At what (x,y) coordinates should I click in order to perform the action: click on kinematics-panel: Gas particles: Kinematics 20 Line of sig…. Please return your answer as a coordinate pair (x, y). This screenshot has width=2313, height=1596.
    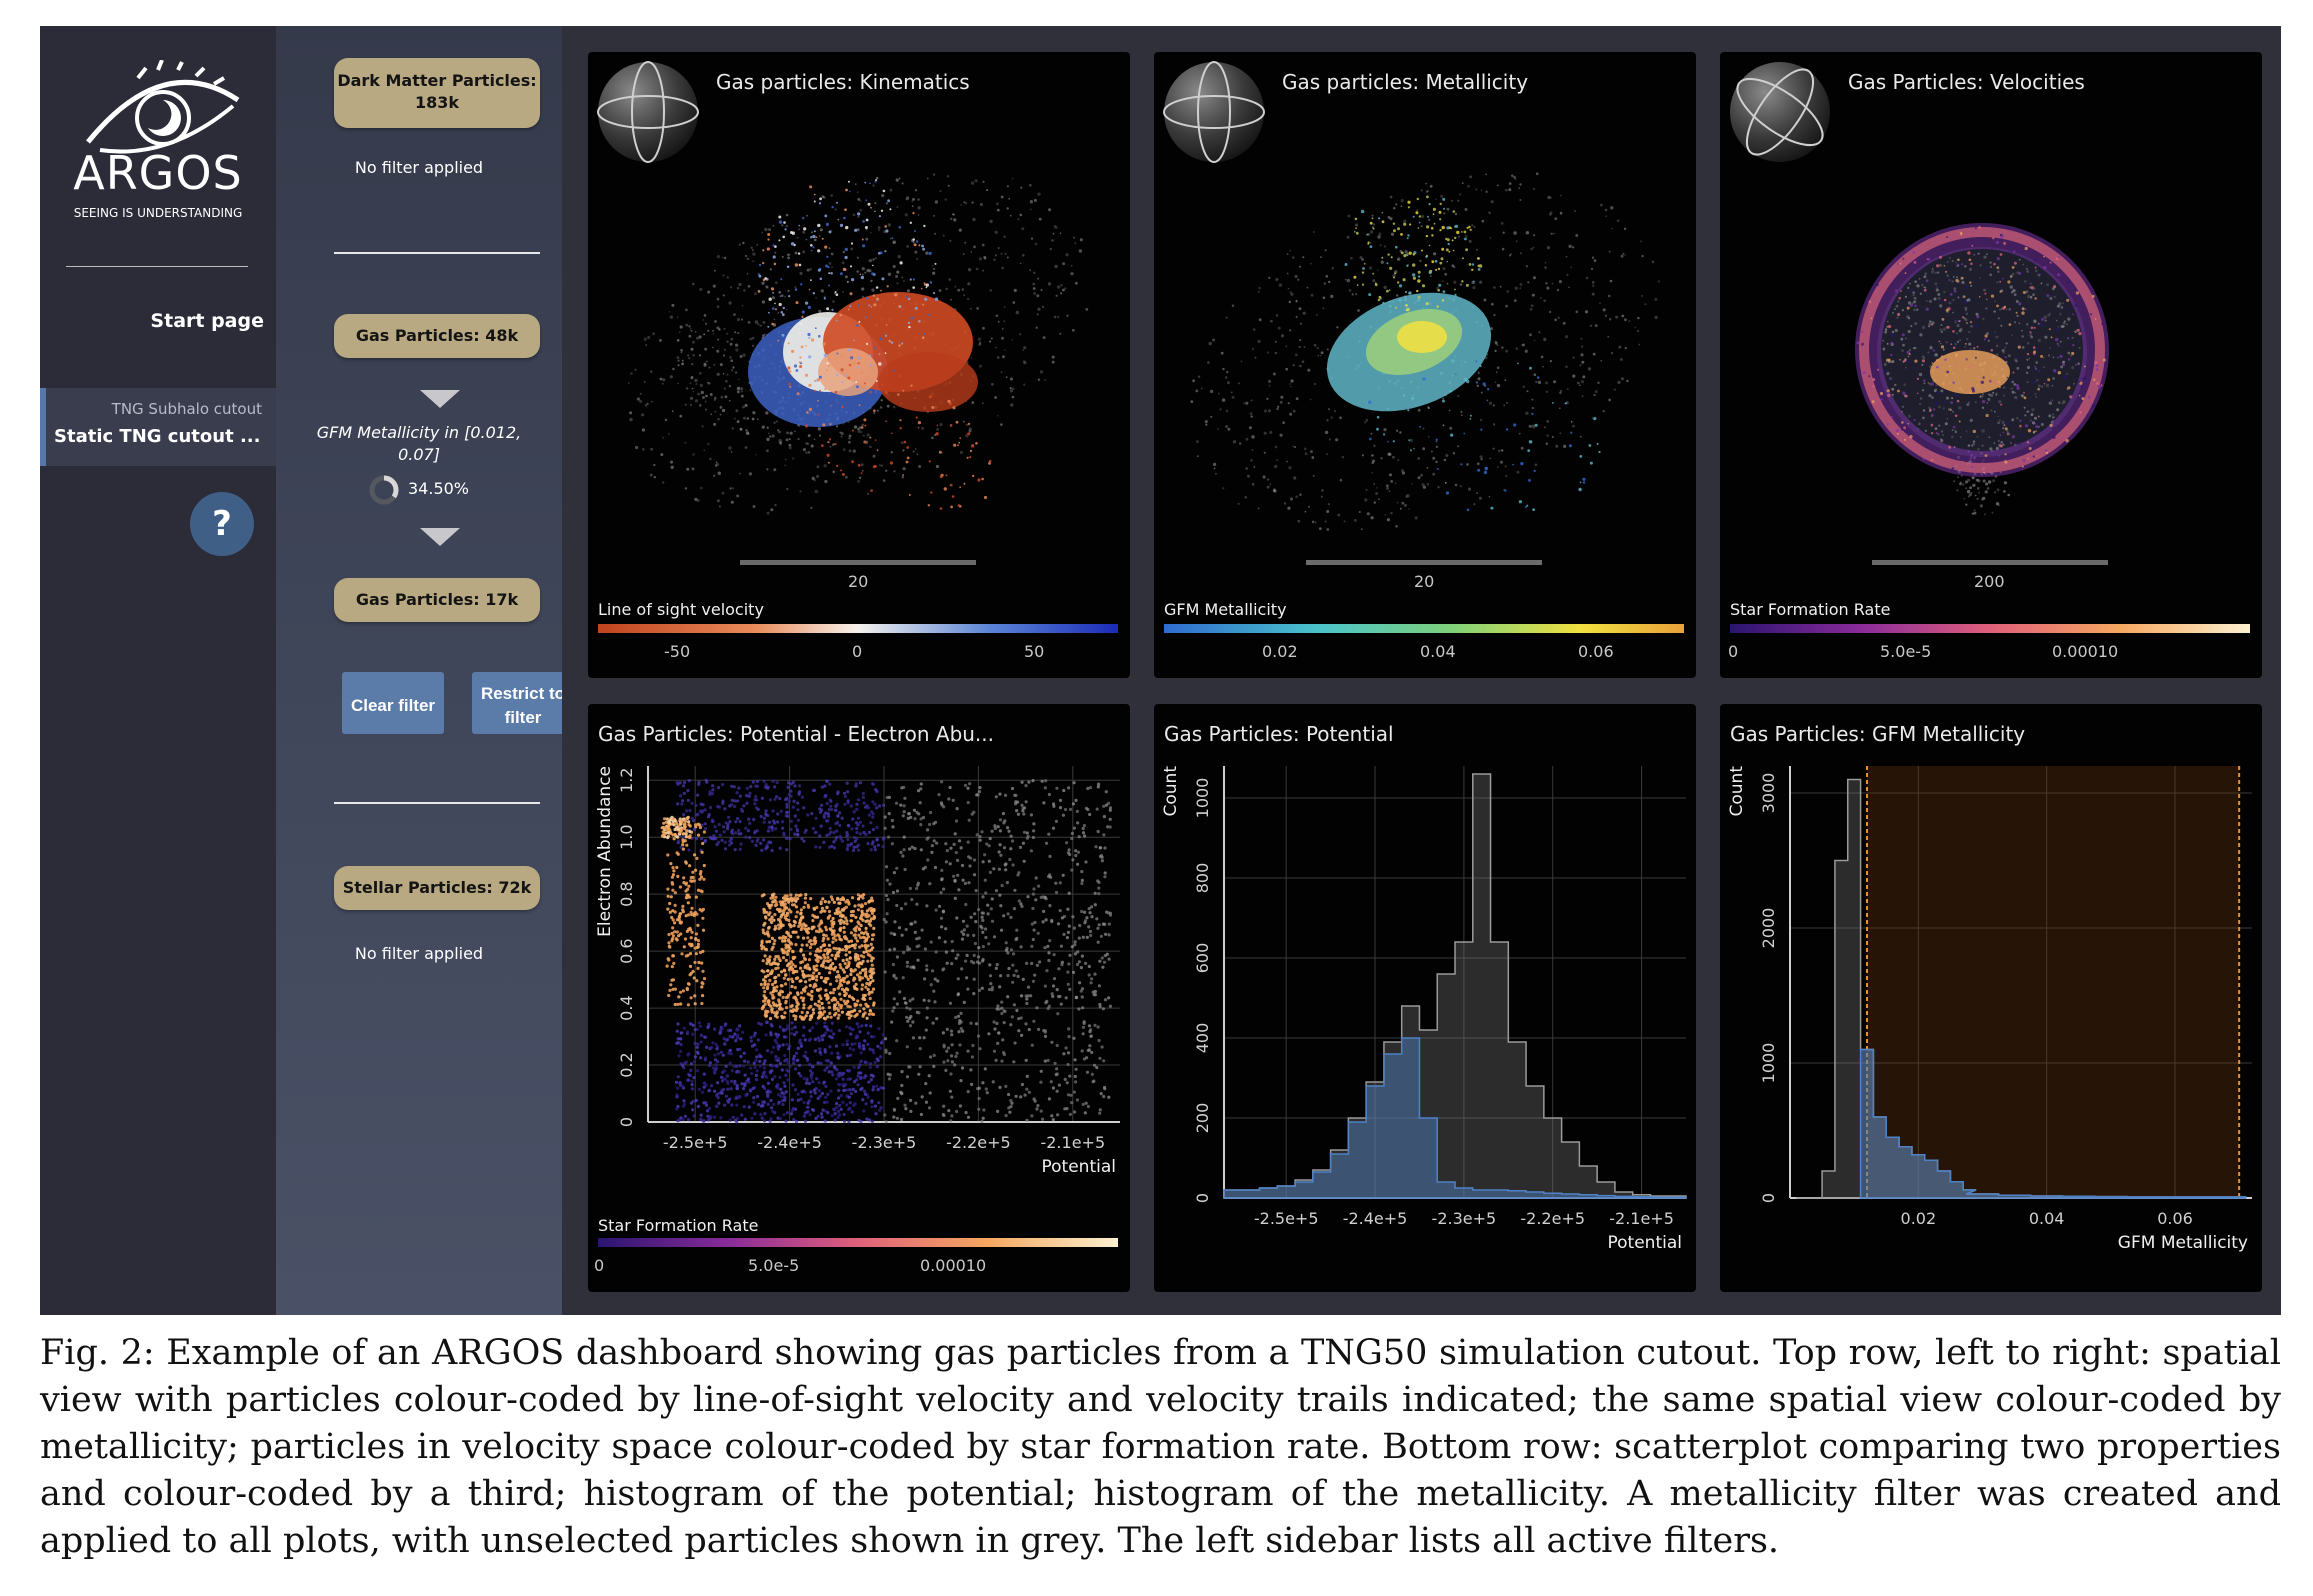
    Looking at the image, I should click on (859, 365).